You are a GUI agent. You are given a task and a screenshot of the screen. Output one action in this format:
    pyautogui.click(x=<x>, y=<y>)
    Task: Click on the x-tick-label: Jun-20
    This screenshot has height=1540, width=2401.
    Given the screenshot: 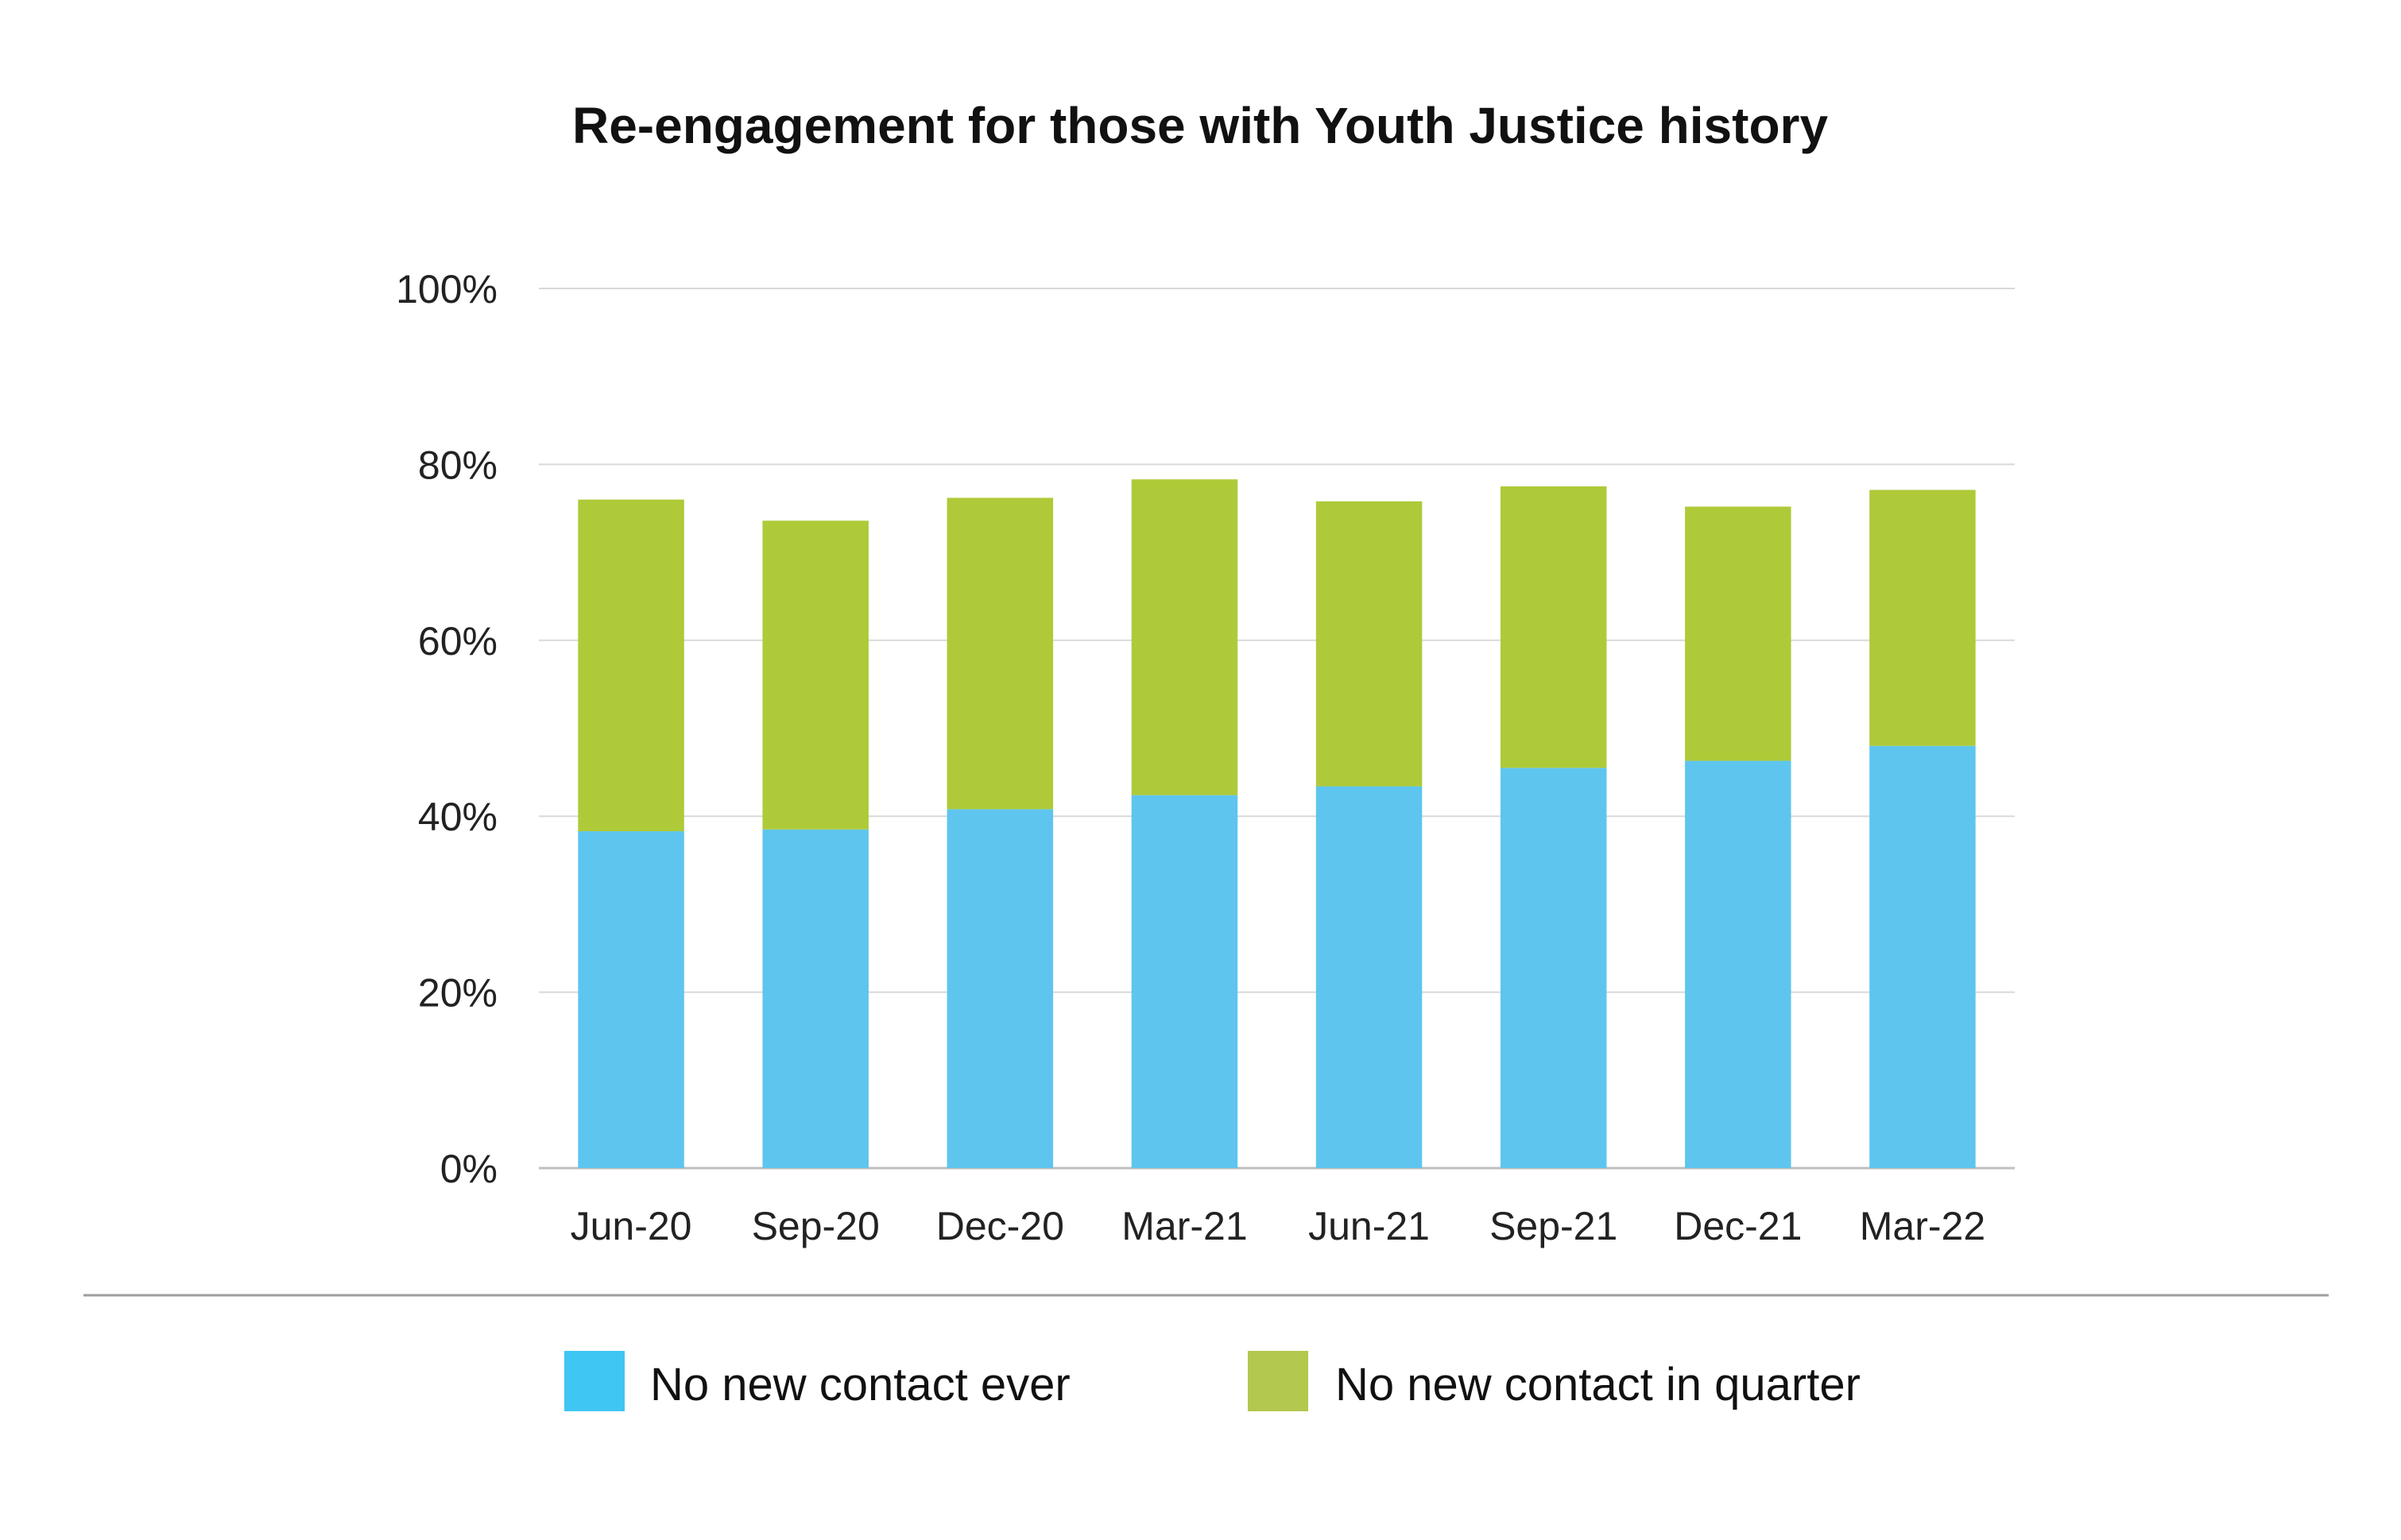 What is the action you would take?
    pyautogui.click(x=631, y=1226)
    